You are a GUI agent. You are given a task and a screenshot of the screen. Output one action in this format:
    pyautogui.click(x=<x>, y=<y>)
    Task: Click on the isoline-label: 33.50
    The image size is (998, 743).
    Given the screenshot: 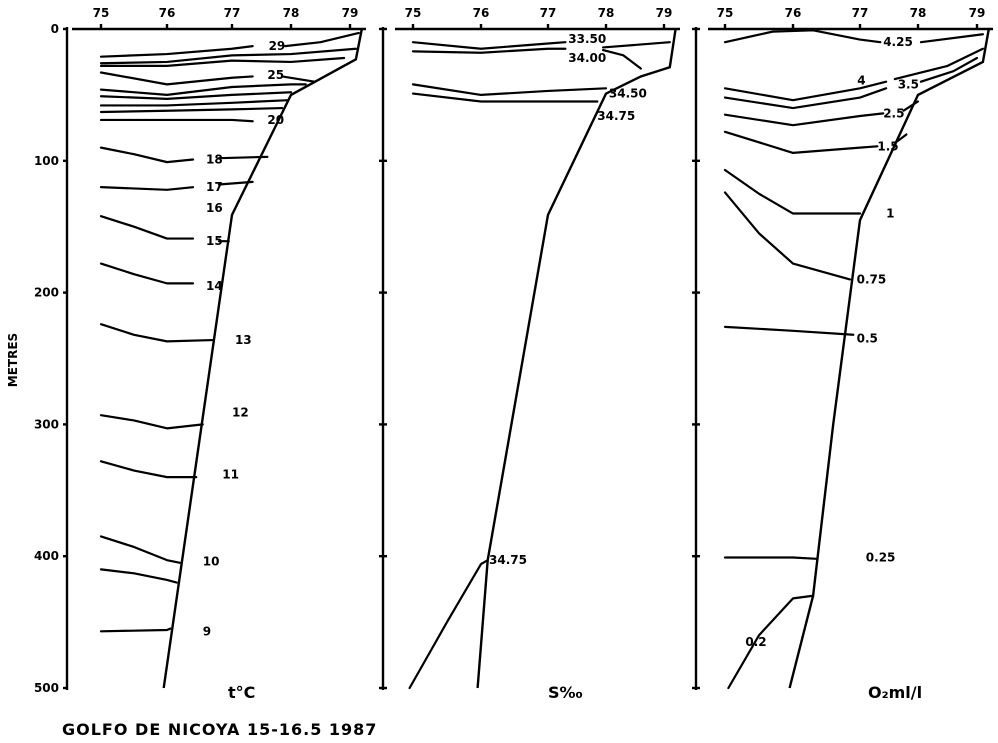 What is the action you would take?
    pyautogui.click(x=587, y=39)
    